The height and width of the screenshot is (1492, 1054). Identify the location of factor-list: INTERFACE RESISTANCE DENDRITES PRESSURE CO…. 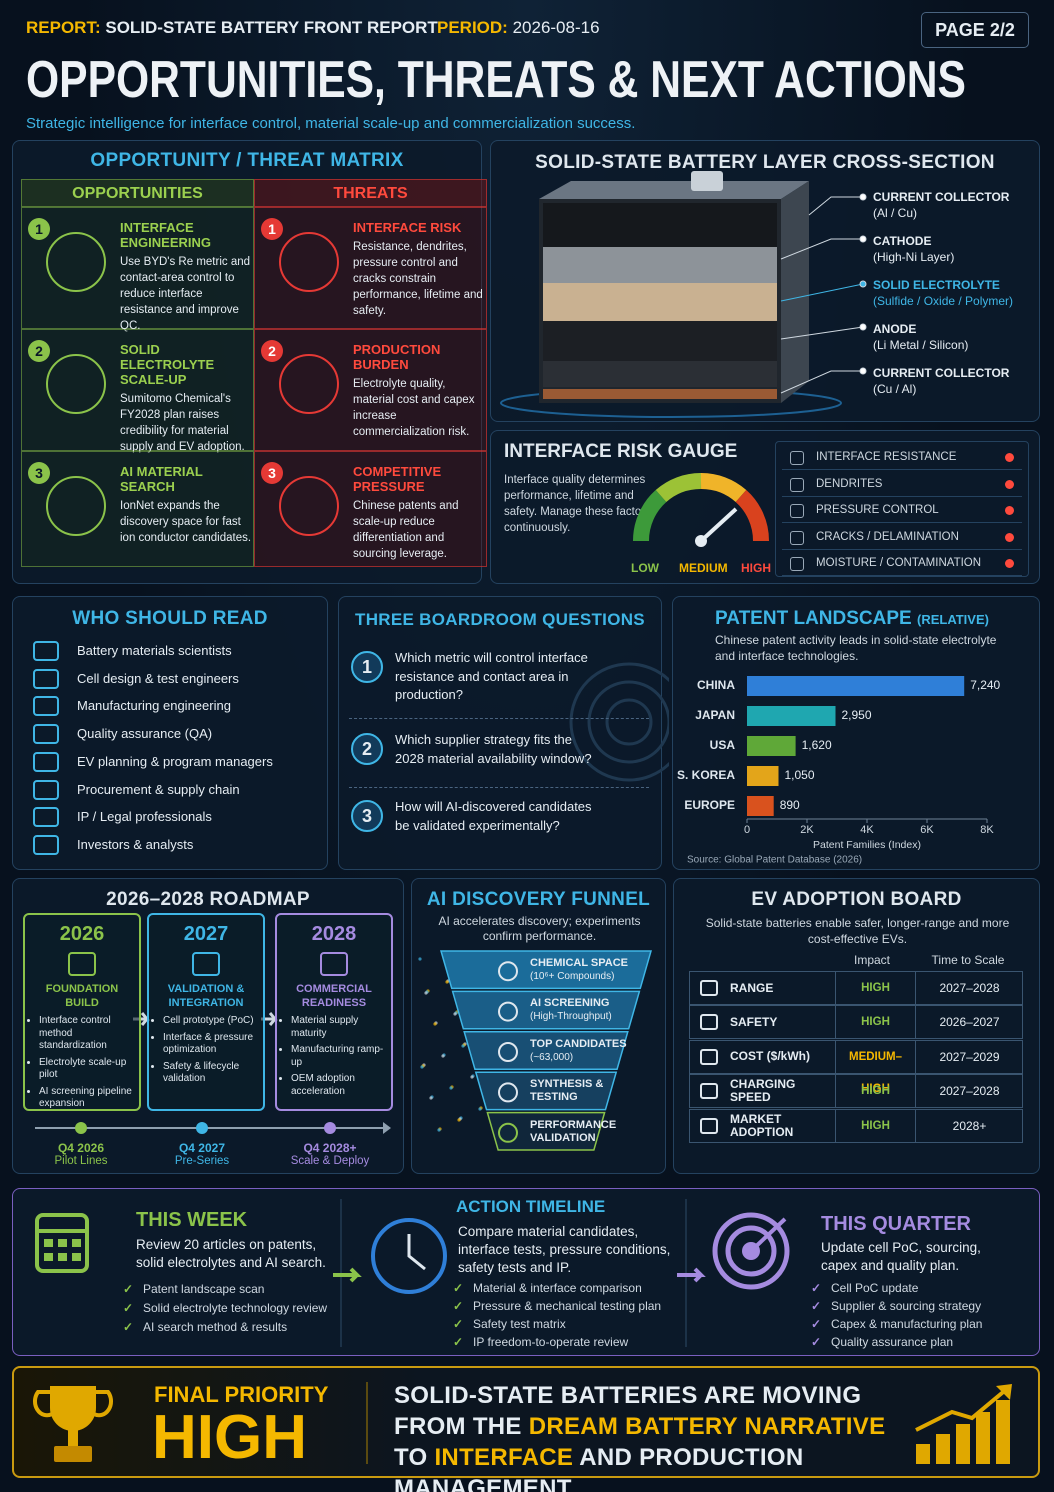
(902, 509).